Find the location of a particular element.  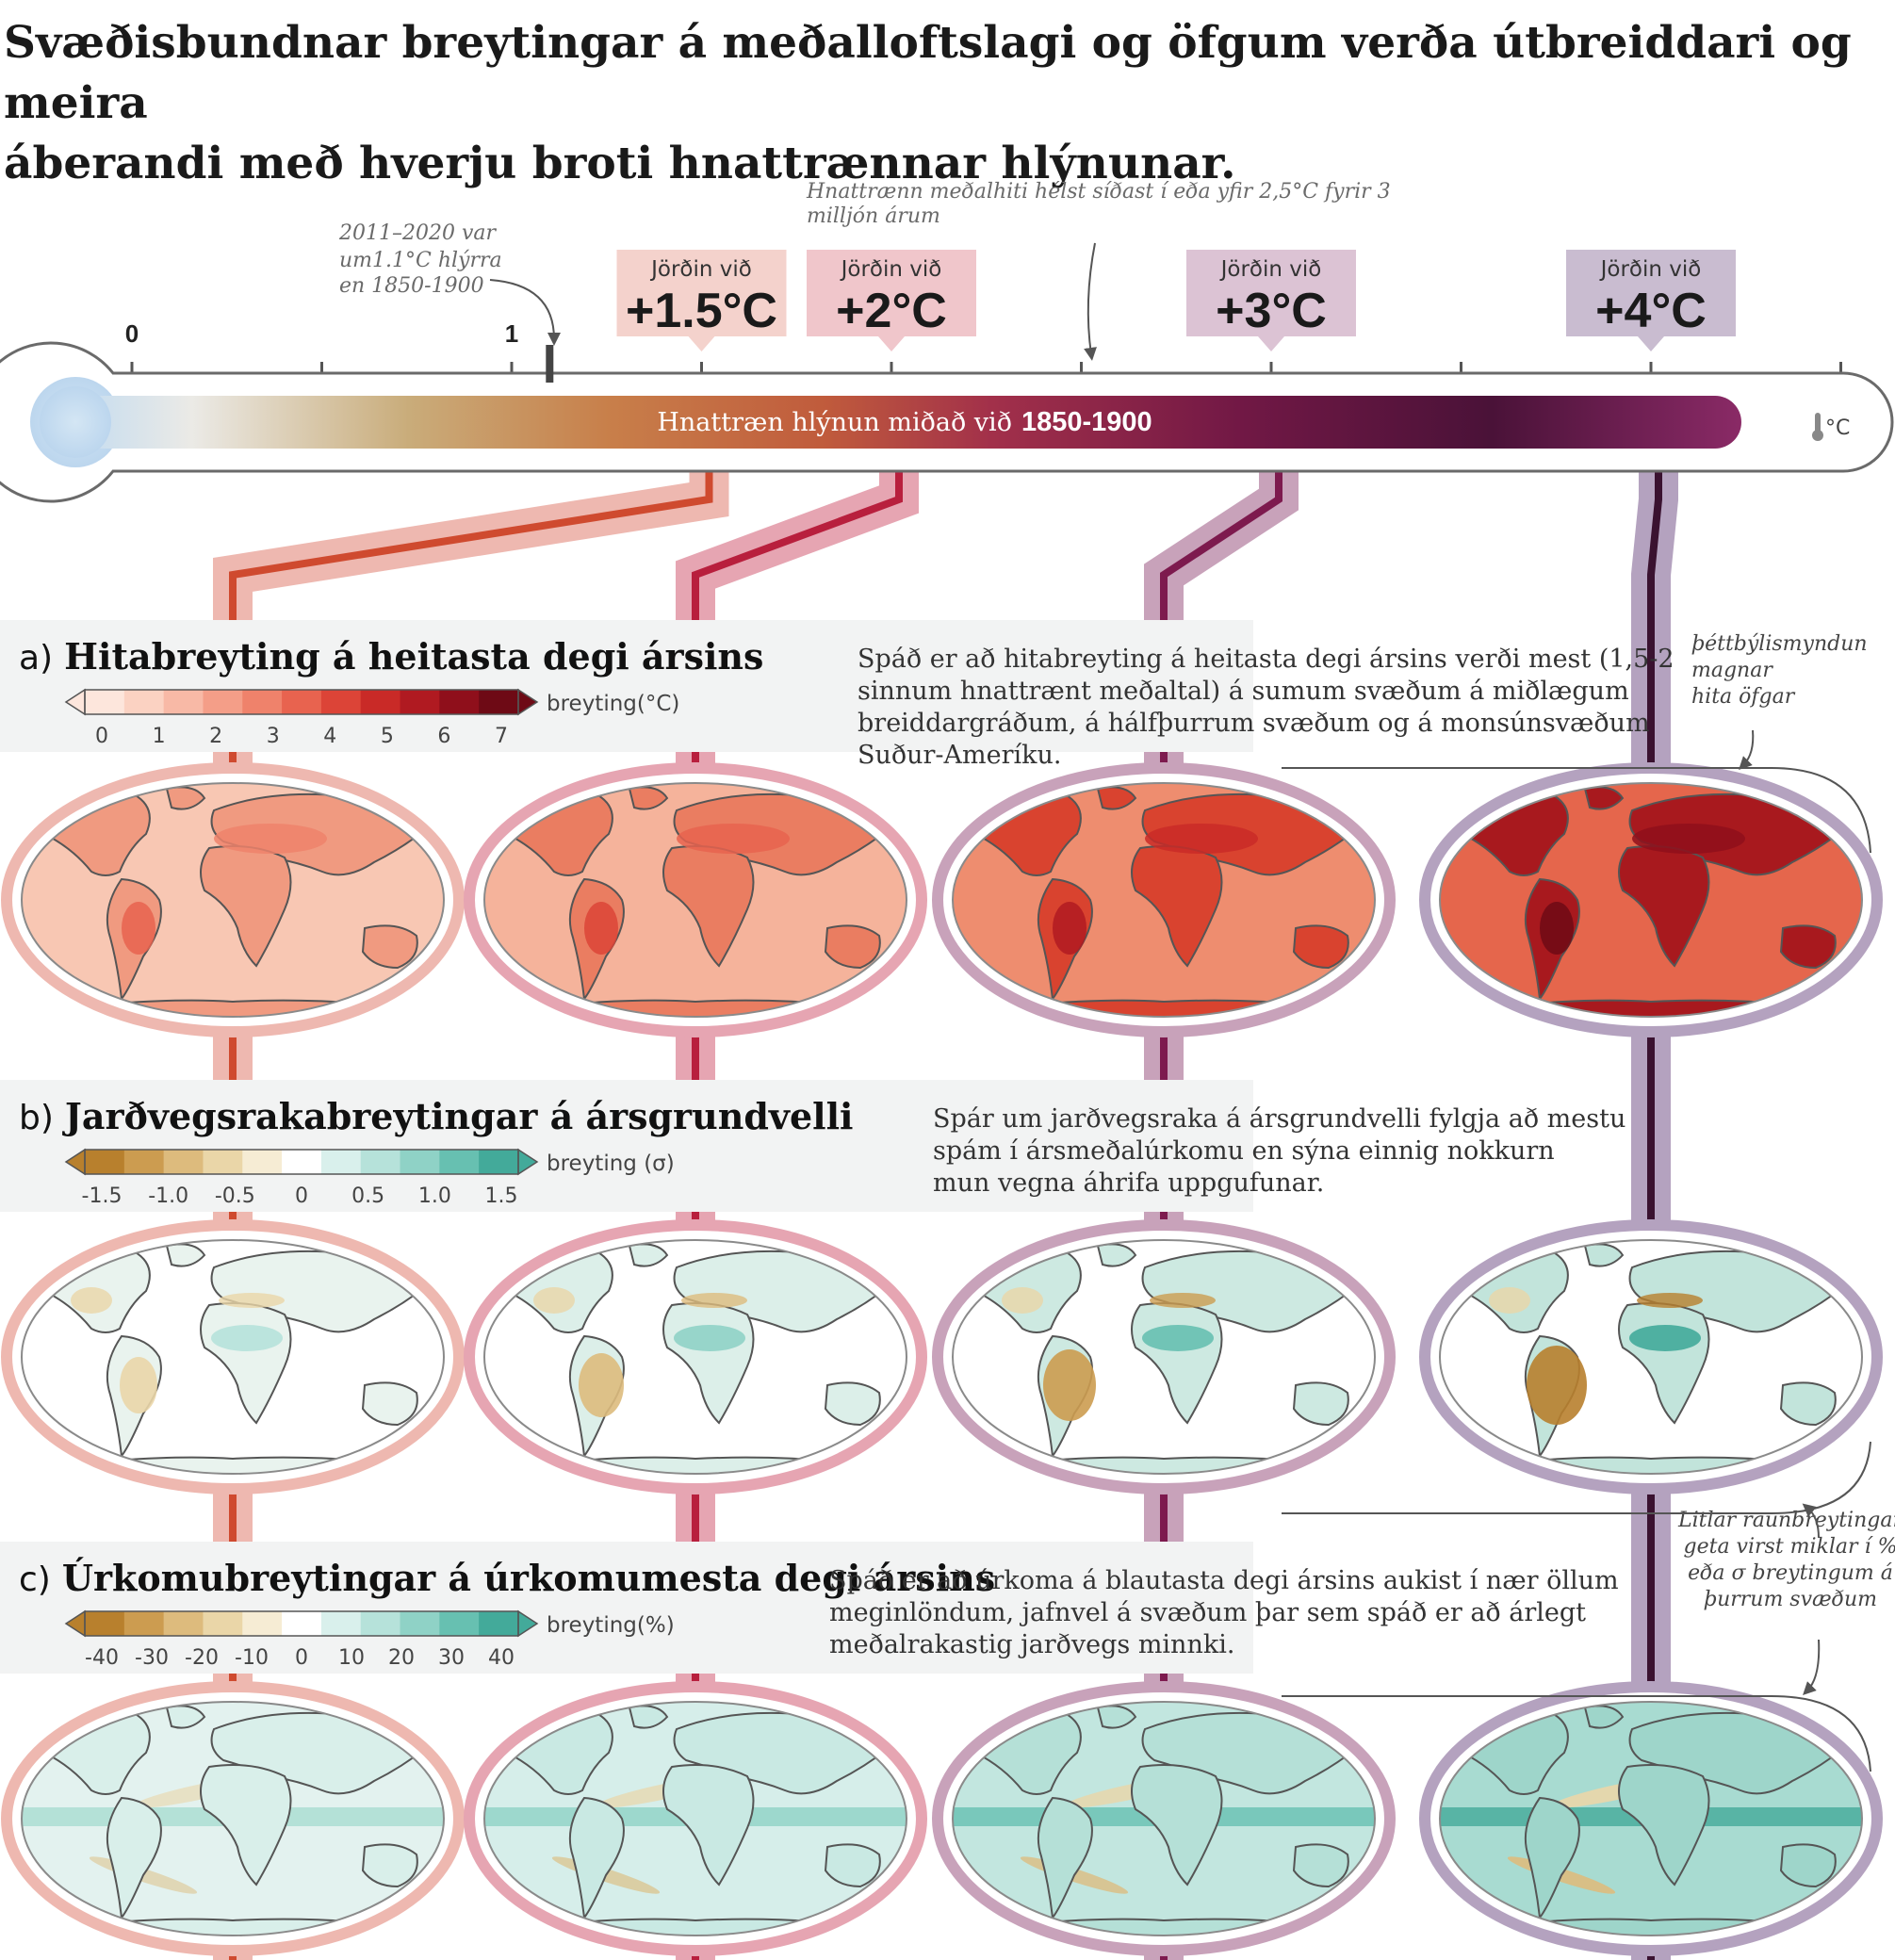

side-note-line: geta virst miklar í % is located at coordinates (1789, 1547).